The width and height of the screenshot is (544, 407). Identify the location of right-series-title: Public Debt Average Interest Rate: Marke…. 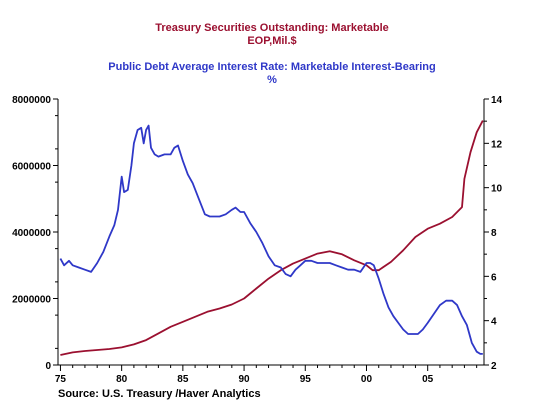
(272, 67).